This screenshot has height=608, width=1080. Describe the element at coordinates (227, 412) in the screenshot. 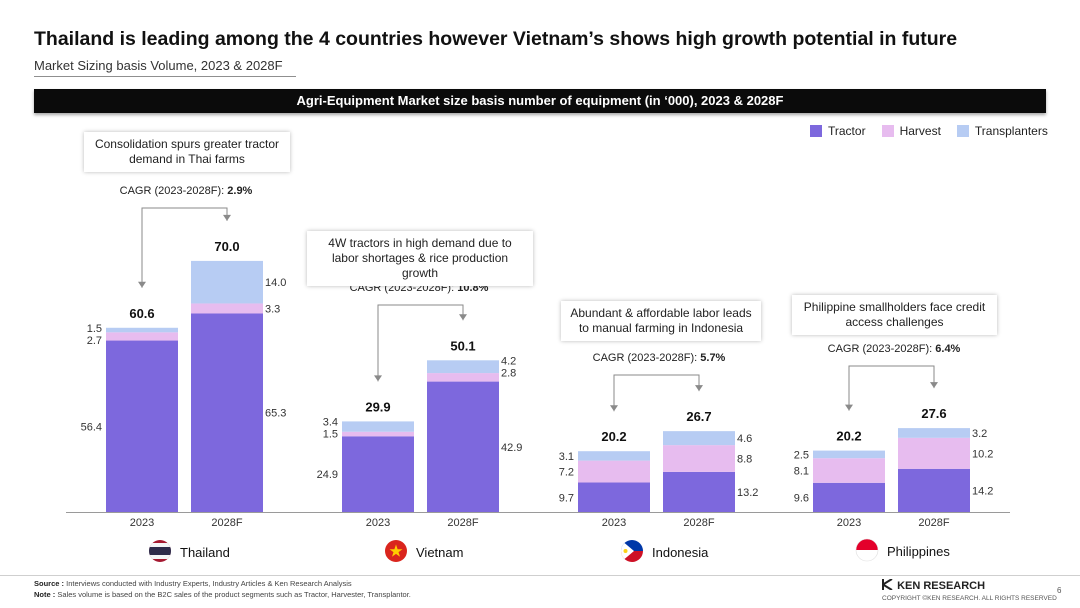

I see `bar-segment-thailand-2028f-tractor` at that location.